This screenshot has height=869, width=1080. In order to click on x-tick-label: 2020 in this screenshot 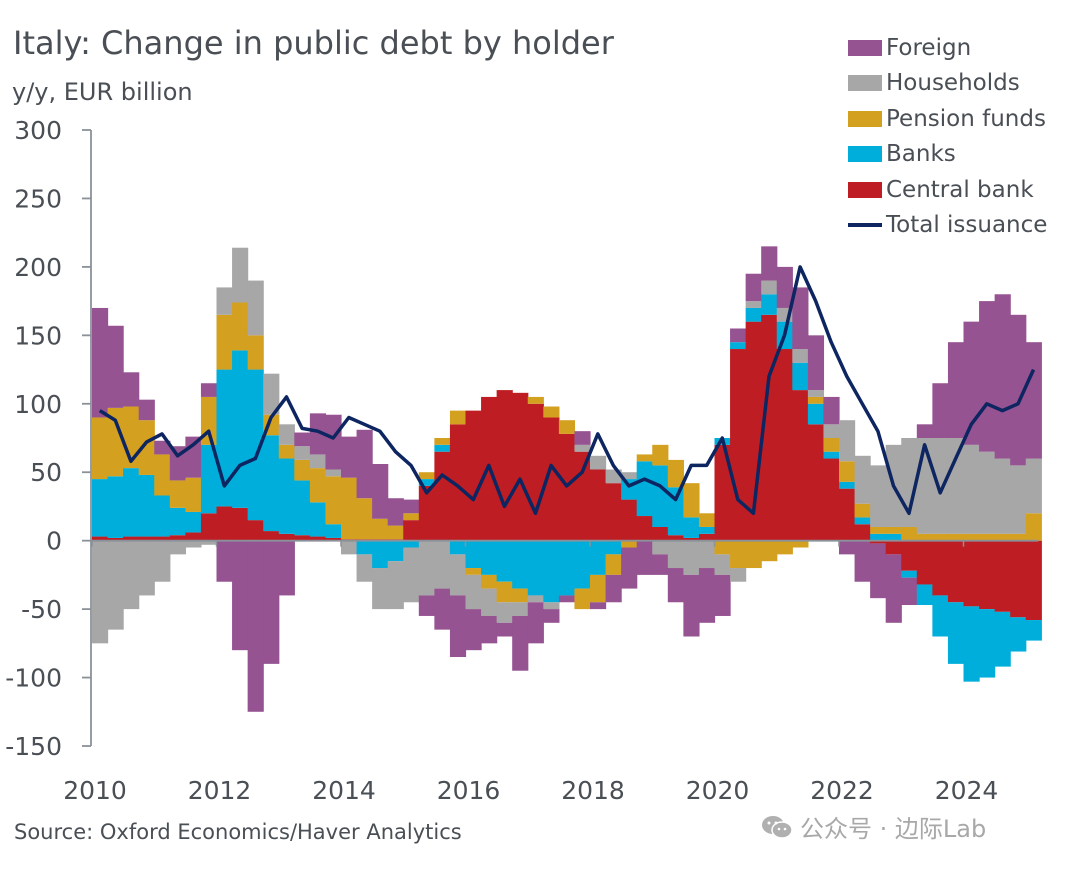, I will do `click(718, 790)`.